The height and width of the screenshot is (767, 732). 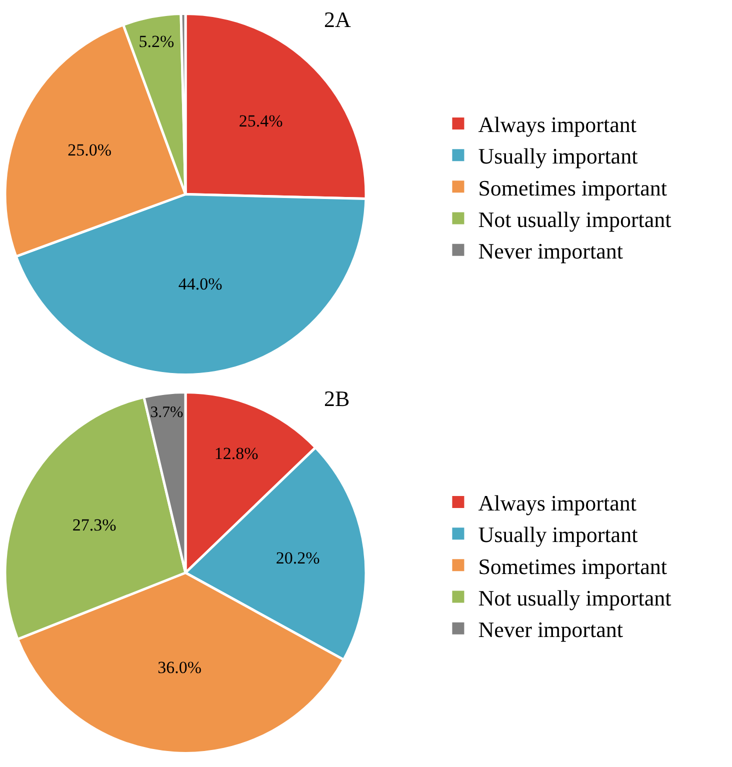 What do you see at coordinates (236, 453) in the screenshot?
I see `data-label: 12.8%` at bounding box center [236, 453].